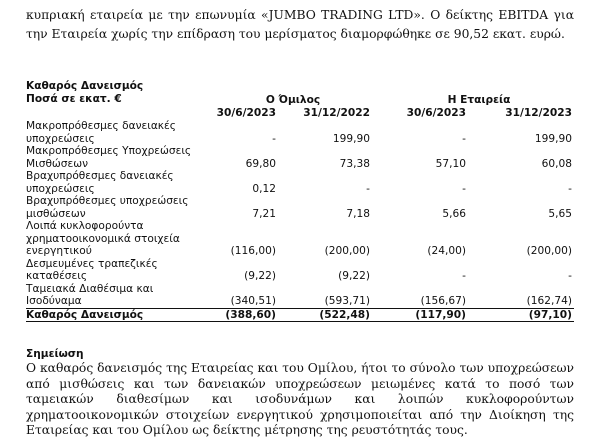 Image resolution: width=591 pixels, height=439 pixels. I want to click on cell-value: 69,80, so click(238, 164).